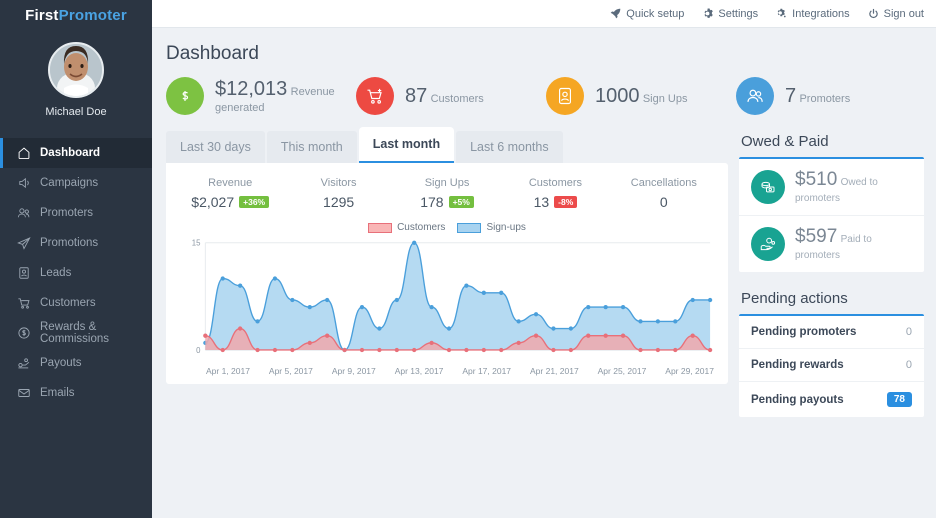 The height and width of the screenshot is (518, 936). Describe the element at coordinates (641, 96) in the screenshot. I see `stat-card-signups: 1000 Sign Ups` at that location.